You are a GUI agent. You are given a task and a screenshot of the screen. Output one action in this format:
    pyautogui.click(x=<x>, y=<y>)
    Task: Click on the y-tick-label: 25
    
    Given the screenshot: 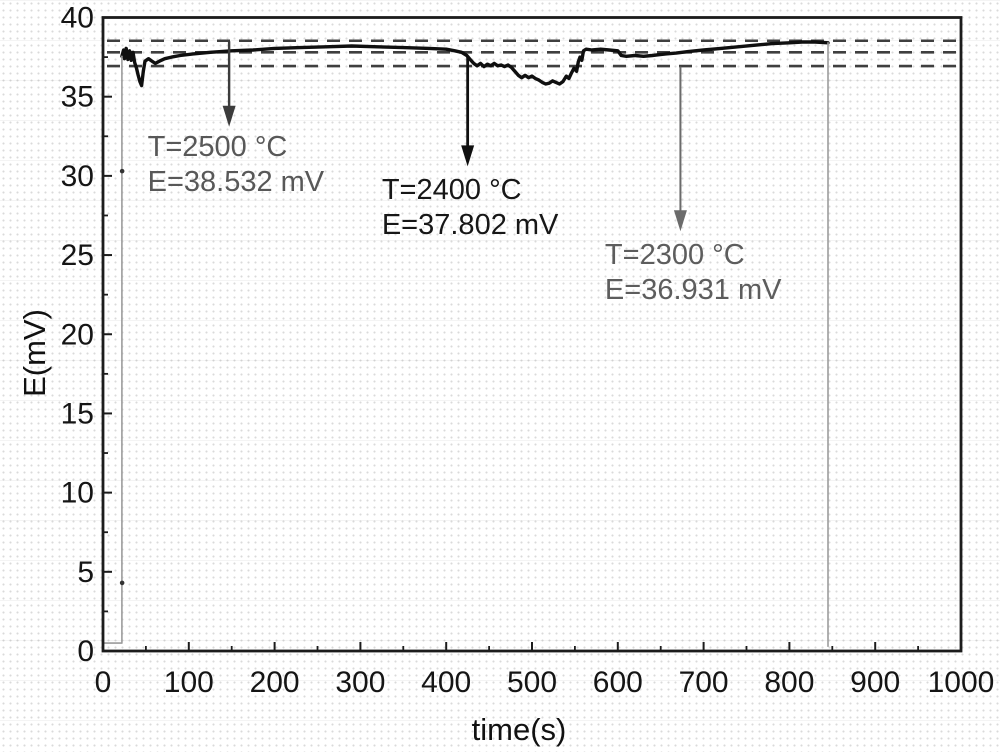 What is the action you would take?
    pyautogui.click(x=77, y=255)
    